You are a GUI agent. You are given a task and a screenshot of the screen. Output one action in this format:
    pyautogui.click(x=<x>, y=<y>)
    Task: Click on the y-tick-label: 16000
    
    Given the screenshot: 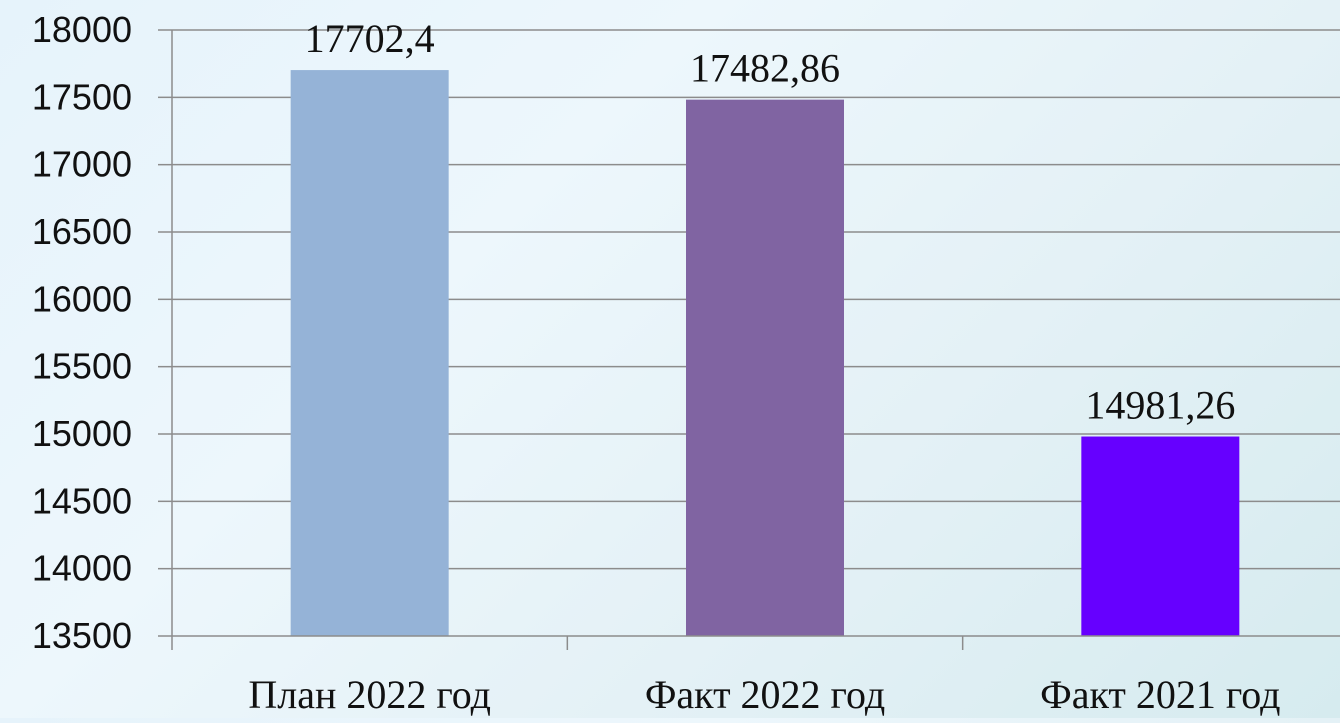 What is the action you would take?
    pyautogui.click(x=82, y=298)
    